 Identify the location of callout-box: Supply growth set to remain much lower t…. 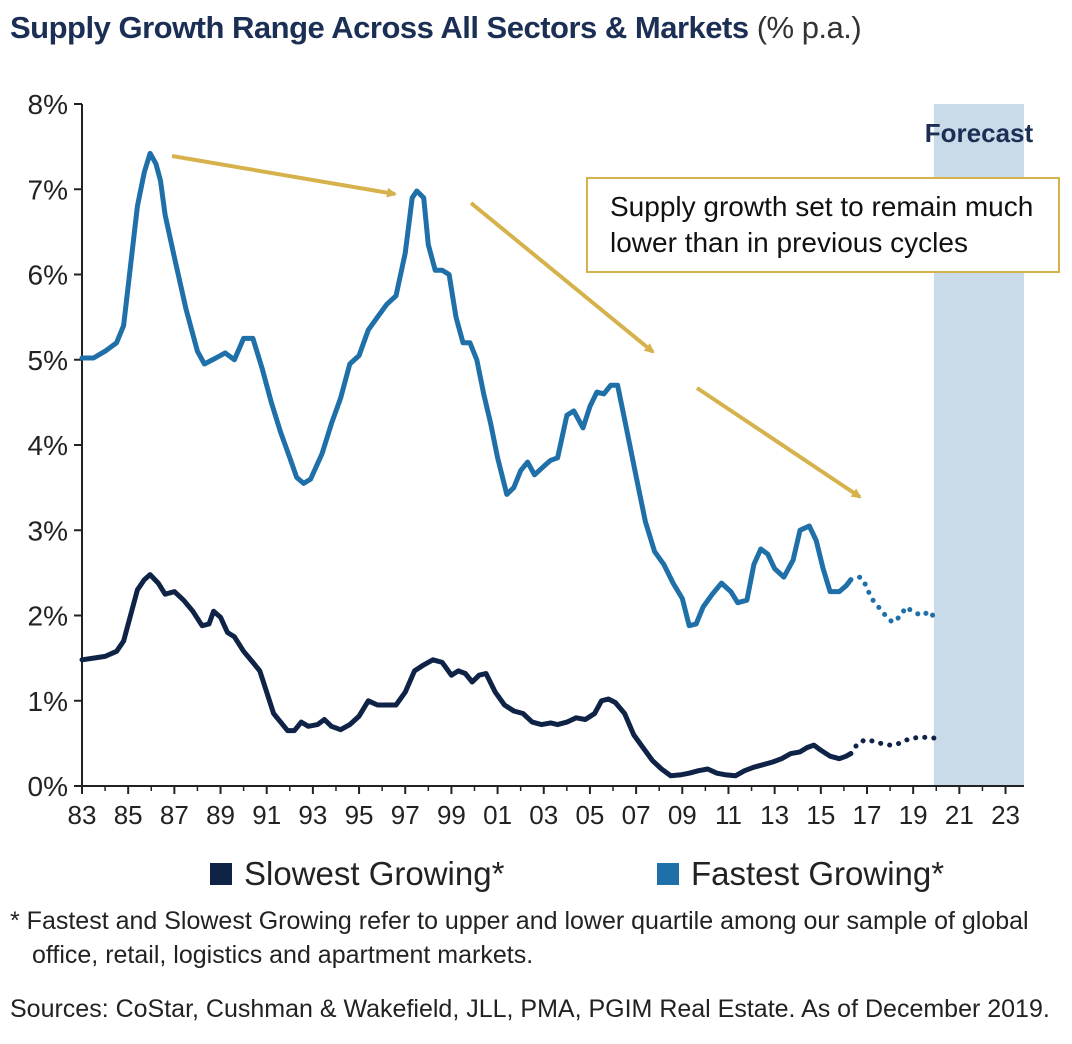
(823, 225).